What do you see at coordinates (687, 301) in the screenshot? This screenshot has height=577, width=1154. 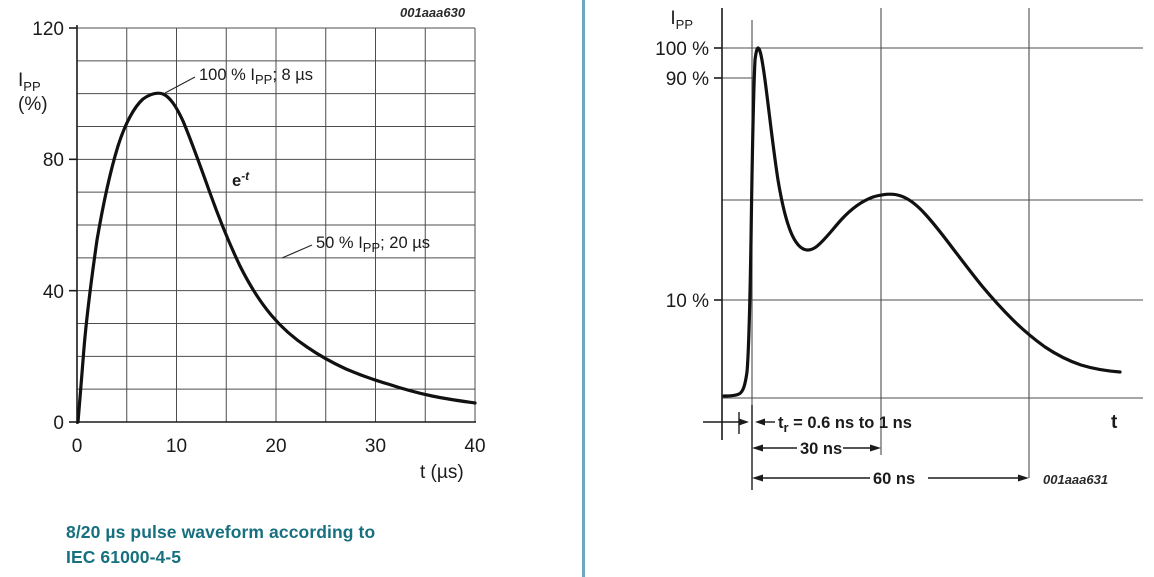 I see `y-tick-10pct: 10 %` at bounding box center [687, 301].